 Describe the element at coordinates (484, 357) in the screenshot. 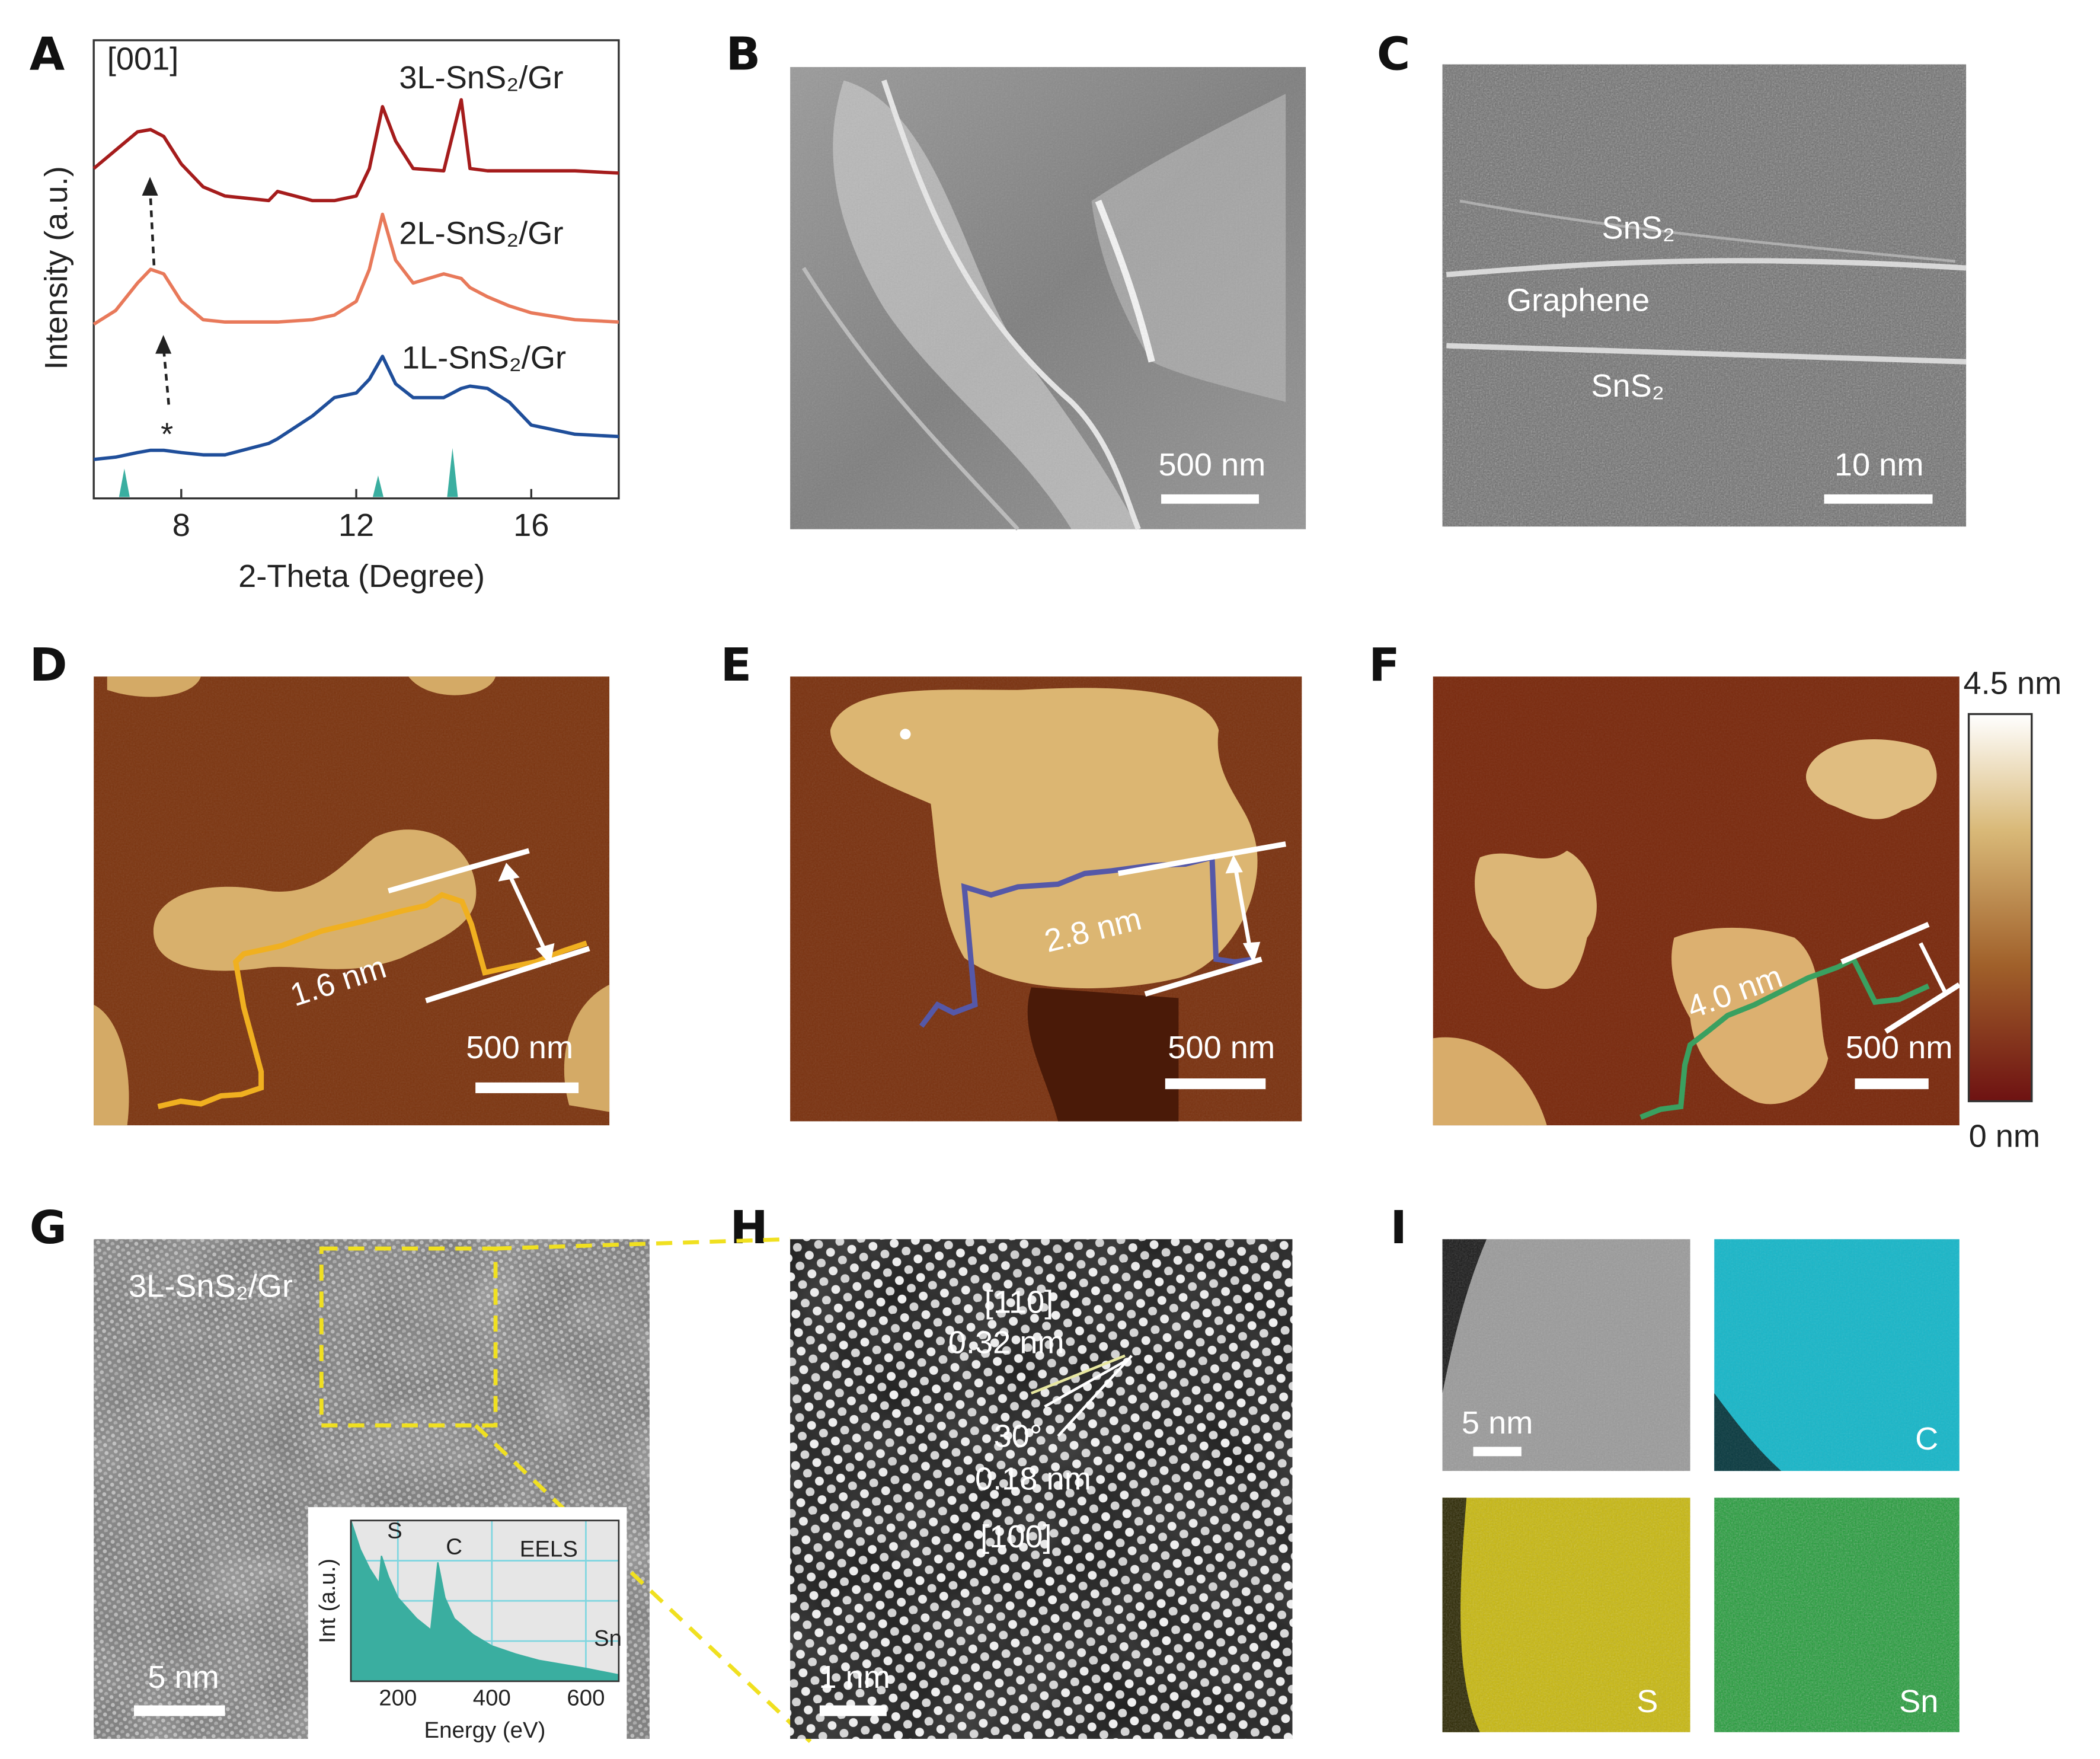

I see `series-label: 1L-SnS₂/Gr` at that location.